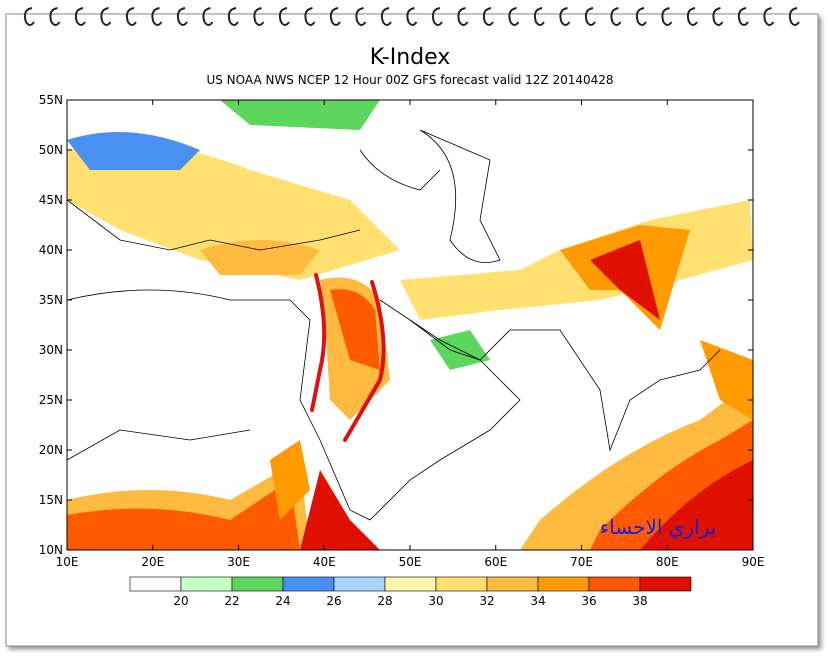  What do you see at coordinates (180, 601) in the screenshot?
I see `colorbar-label: 20` at bounding box center [180, 601].